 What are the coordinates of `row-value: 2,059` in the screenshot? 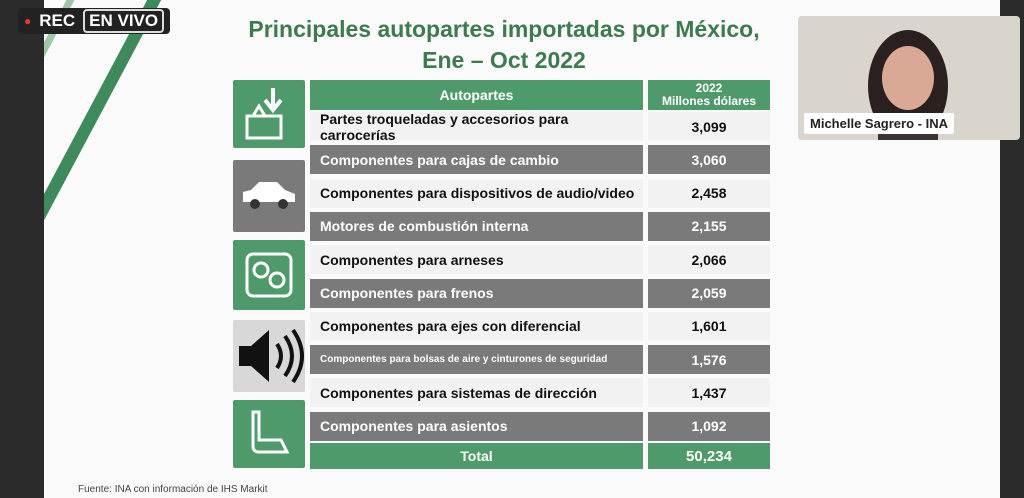 It's located at (709, 293).